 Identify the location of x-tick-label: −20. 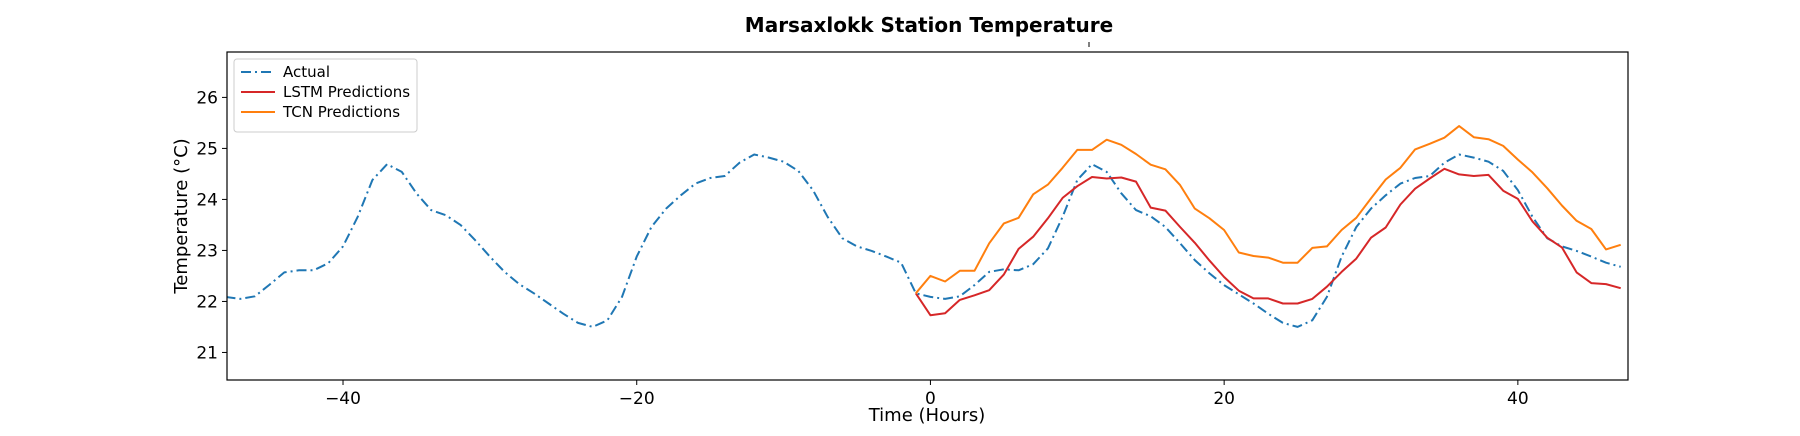
(637, 399).